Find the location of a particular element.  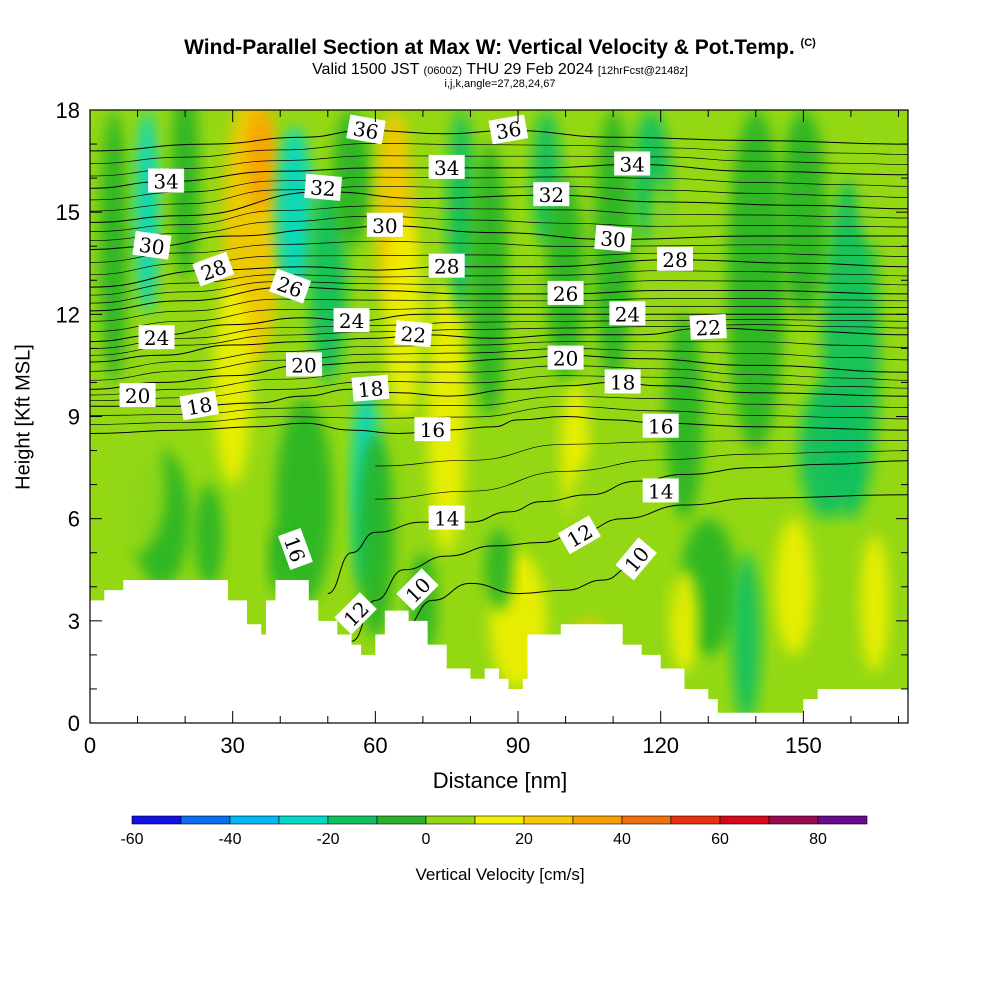

contour-label-24-15: 24 is located at coordinates (156, 337).